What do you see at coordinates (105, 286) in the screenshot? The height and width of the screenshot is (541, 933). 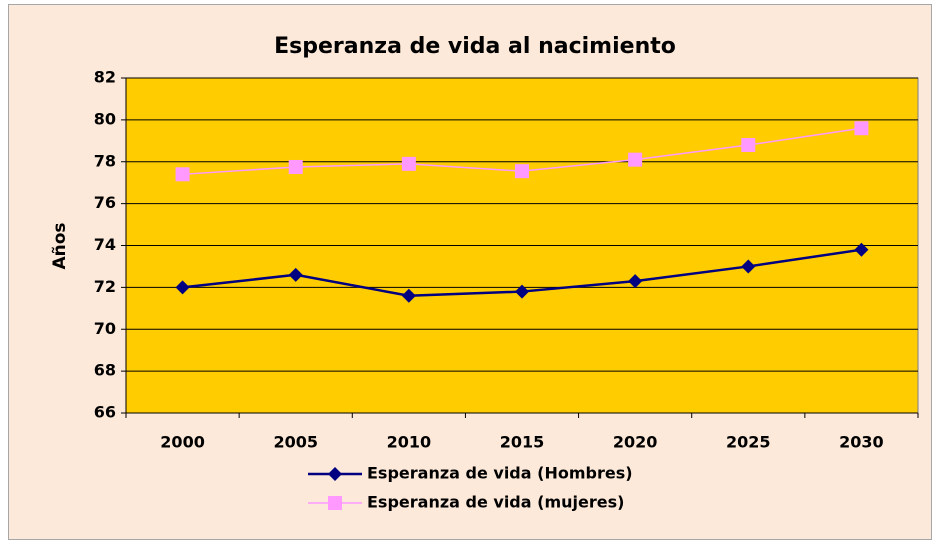 I see `y-tick-label: 72` at bounding box center [105, 286].